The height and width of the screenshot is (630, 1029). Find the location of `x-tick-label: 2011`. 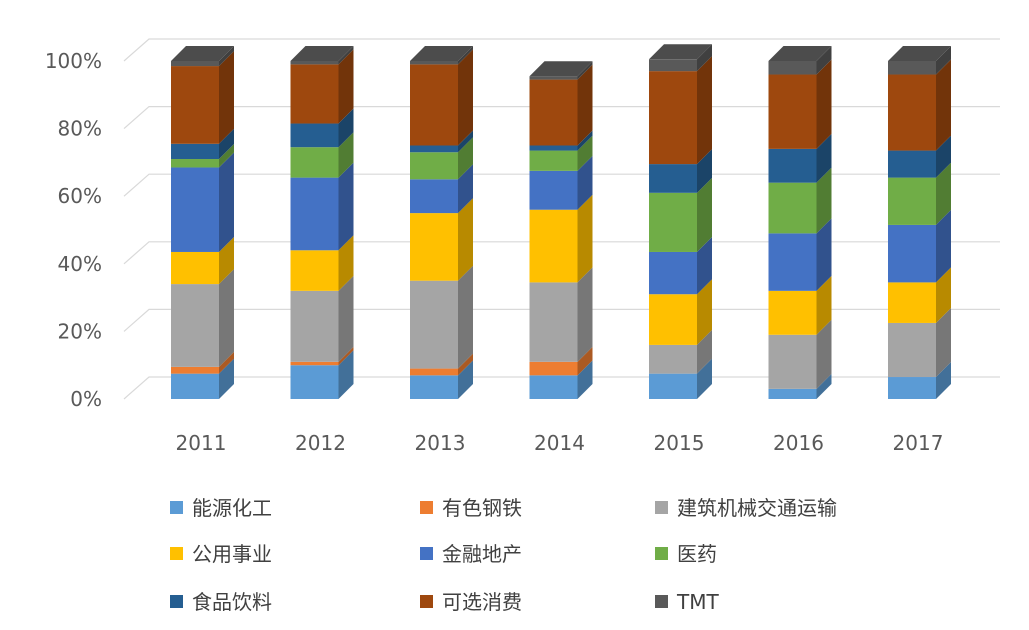

x-tick-label: 2011 is located at coordinates (201, 443).